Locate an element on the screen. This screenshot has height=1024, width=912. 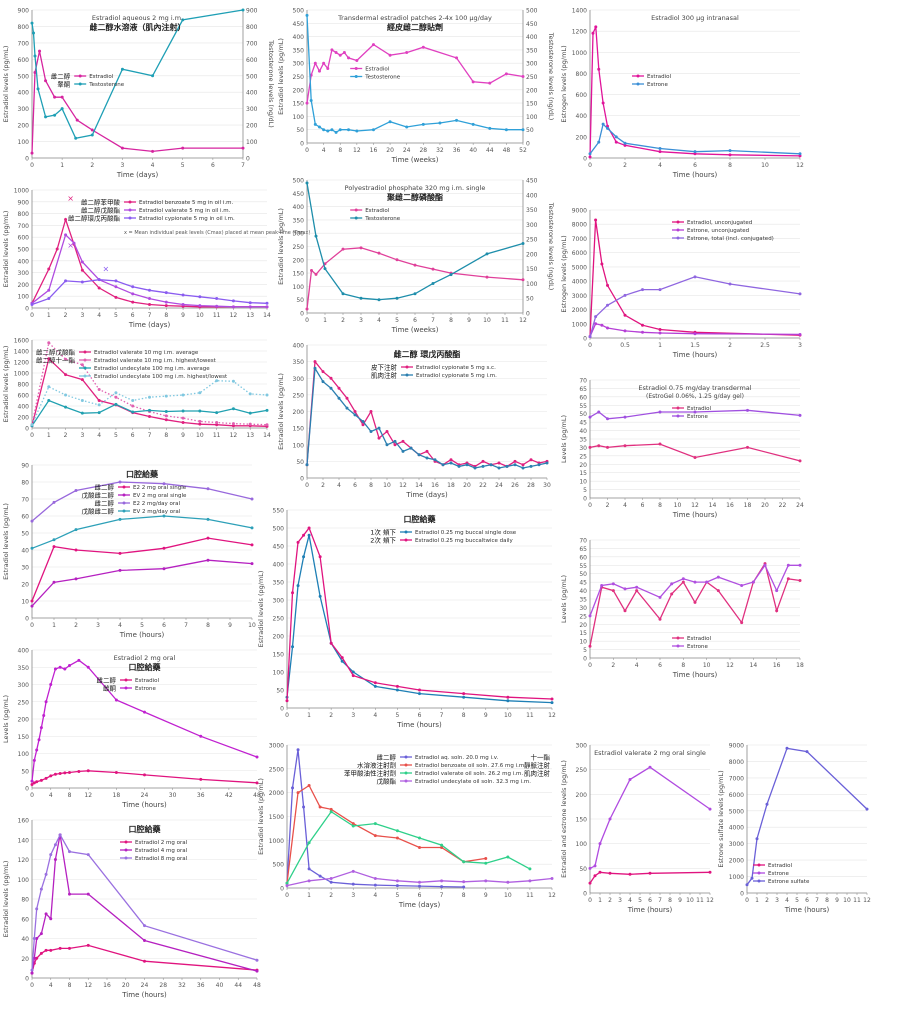
x-tick-label: 16 is located at coordinates (374, 150).